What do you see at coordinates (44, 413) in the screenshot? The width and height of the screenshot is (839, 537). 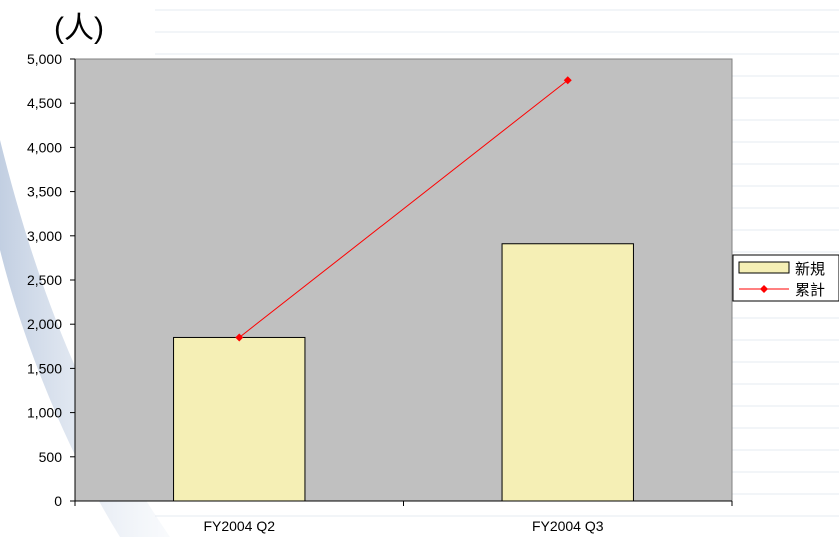 I see `y-tick-label: 1,000` at bounding box center [44, 413].